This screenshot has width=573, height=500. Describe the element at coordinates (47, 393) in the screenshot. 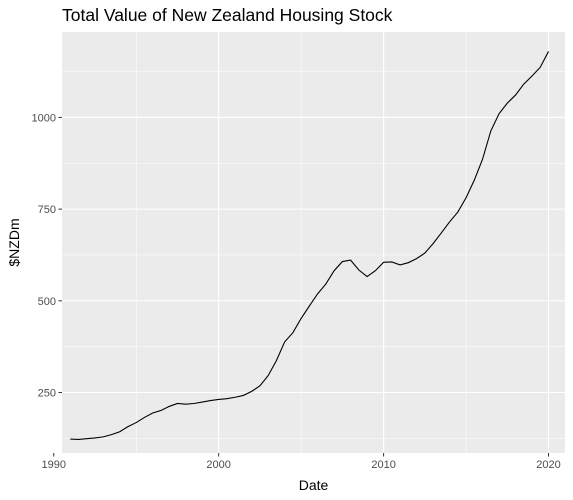

I see `y-tick-label: 250` at that location.